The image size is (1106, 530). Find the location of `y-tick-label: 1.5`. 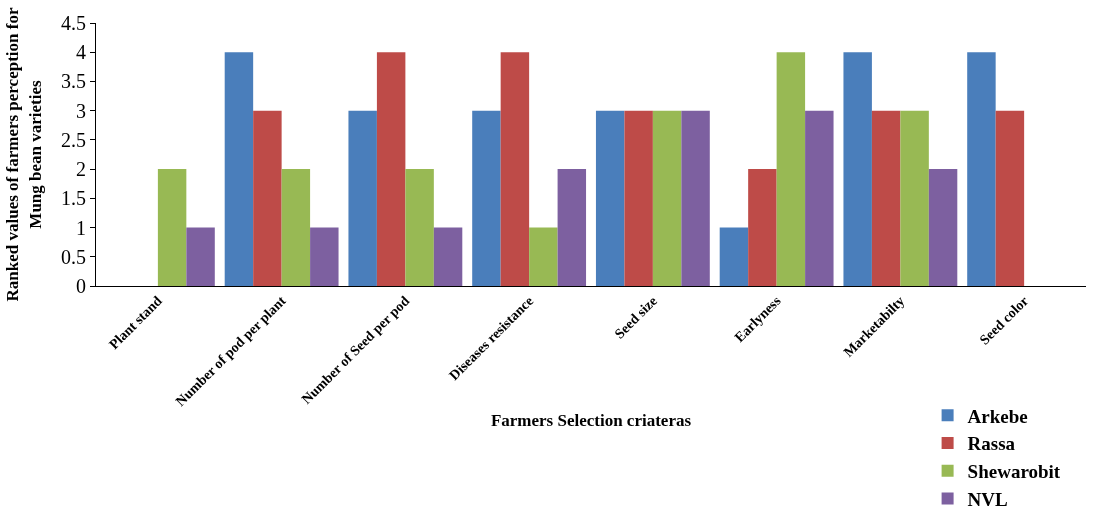

y-tick-label: 1.5 is located at coordinates (73, 198).